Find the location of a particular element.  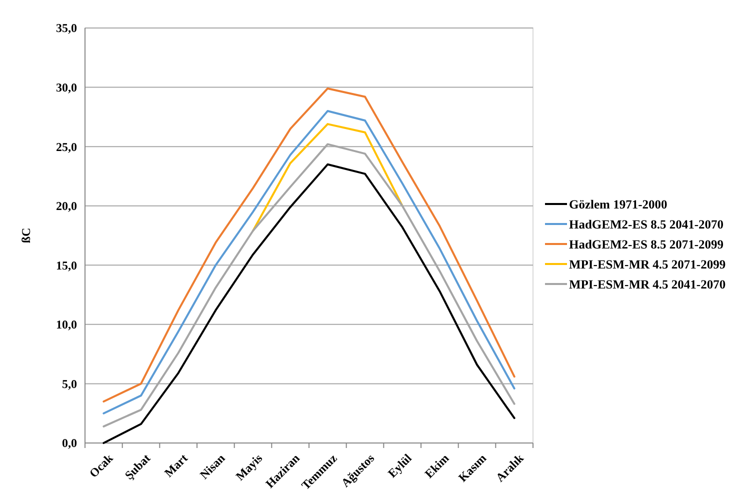

legend-label: HadGEM2-ES 8.5 2041-2070 is located at coordinates (646, 224).